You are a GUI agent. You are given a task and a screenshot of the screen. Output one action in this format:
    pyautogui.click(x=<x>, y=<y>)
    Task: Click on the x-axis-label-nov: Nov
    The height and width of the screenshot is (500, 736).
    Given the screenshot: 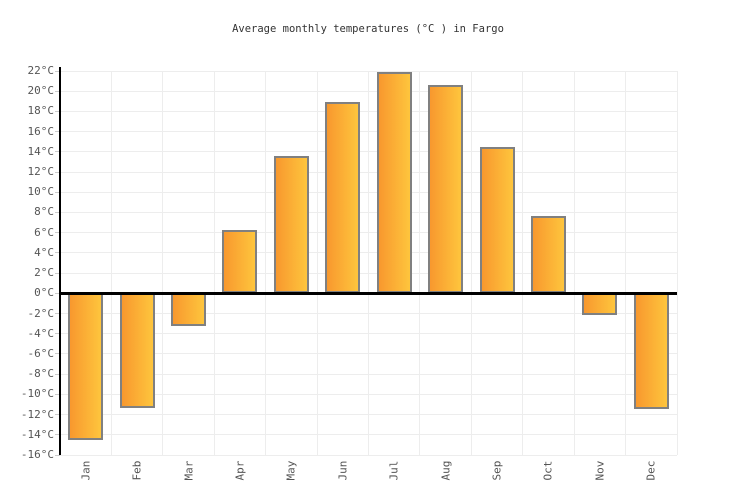 What is the action you would take?
    pyautogui.click(x=600, y=470)
    